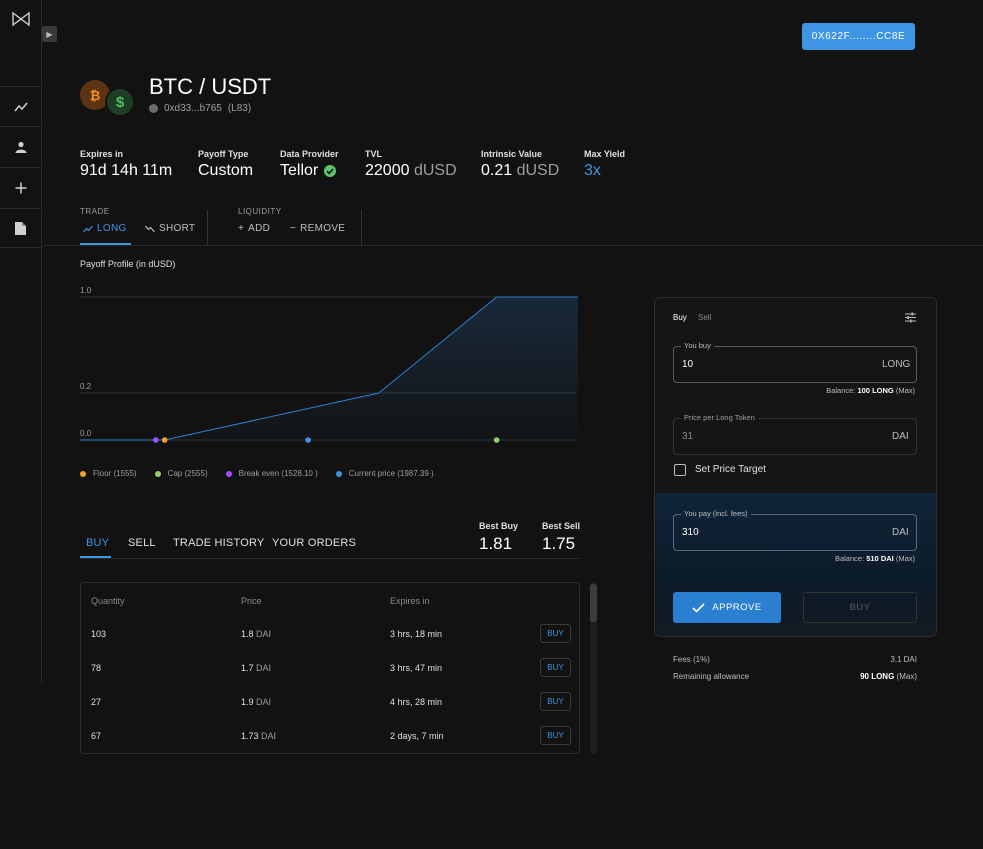 The height and width of the screenshot is (849, 983). What do you see at coordinates (697, 345) in the screenshot?
I see `you-buy-label: You buy` at bounding box center [697, 345].